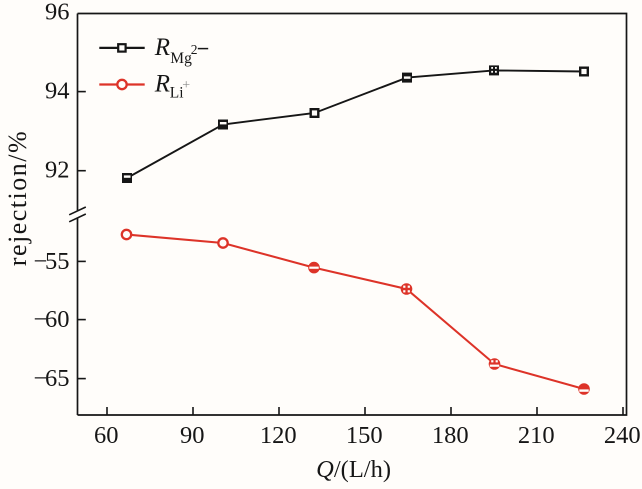 The height and width of the screenshot is (489, 642). What do you see at coordinates (52, 261) in the screenshot?
I see `svg-text: −55` at bounding box center [52, 261].